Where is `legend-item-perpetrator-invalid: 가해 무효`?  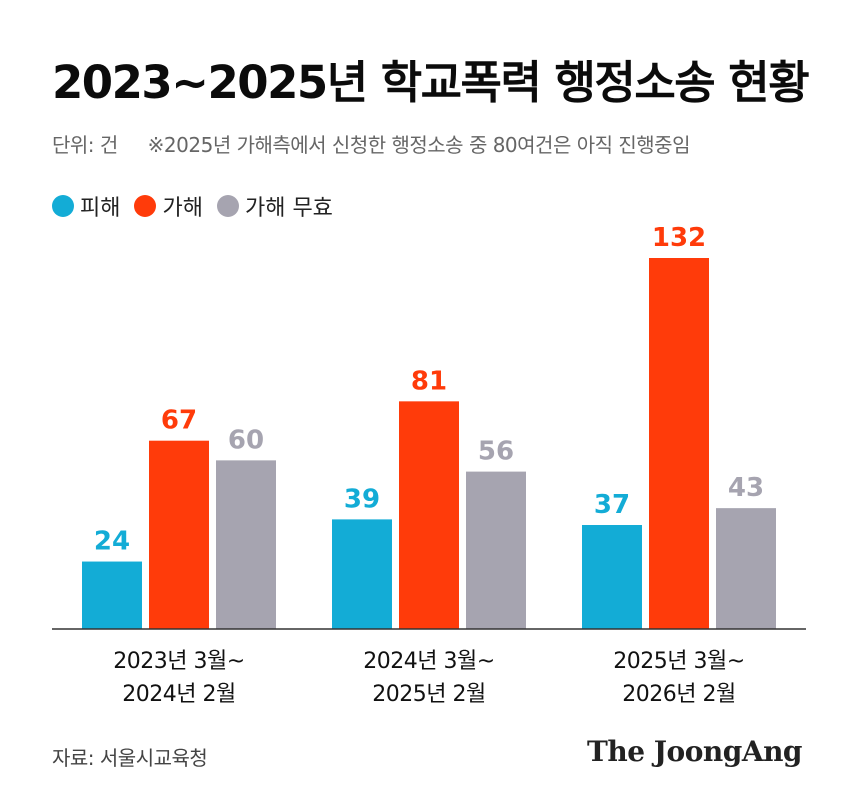
legend-item-perpetrator-invalid: 가해 무효 is located at coordinates (274, 206).